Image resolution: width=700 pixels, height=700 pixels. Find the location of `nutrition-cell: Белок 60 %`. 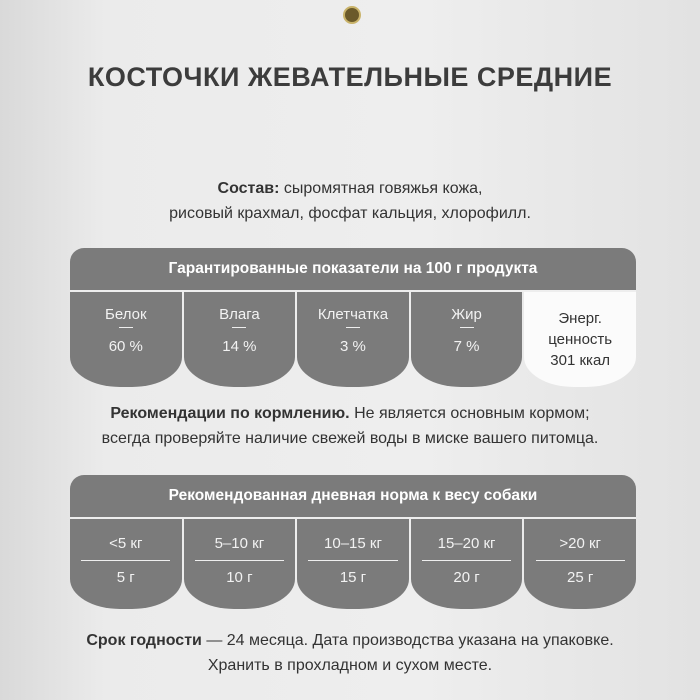

nutrition-cell: Белок 60 % is located at coordinates (126, 339).